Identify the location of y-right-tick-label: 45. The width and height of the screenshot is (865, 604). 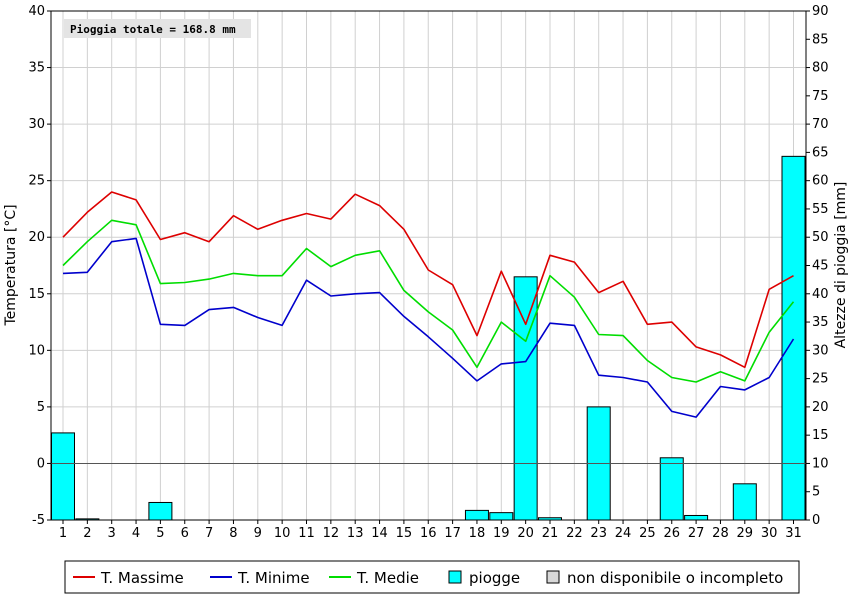
(820, 266).